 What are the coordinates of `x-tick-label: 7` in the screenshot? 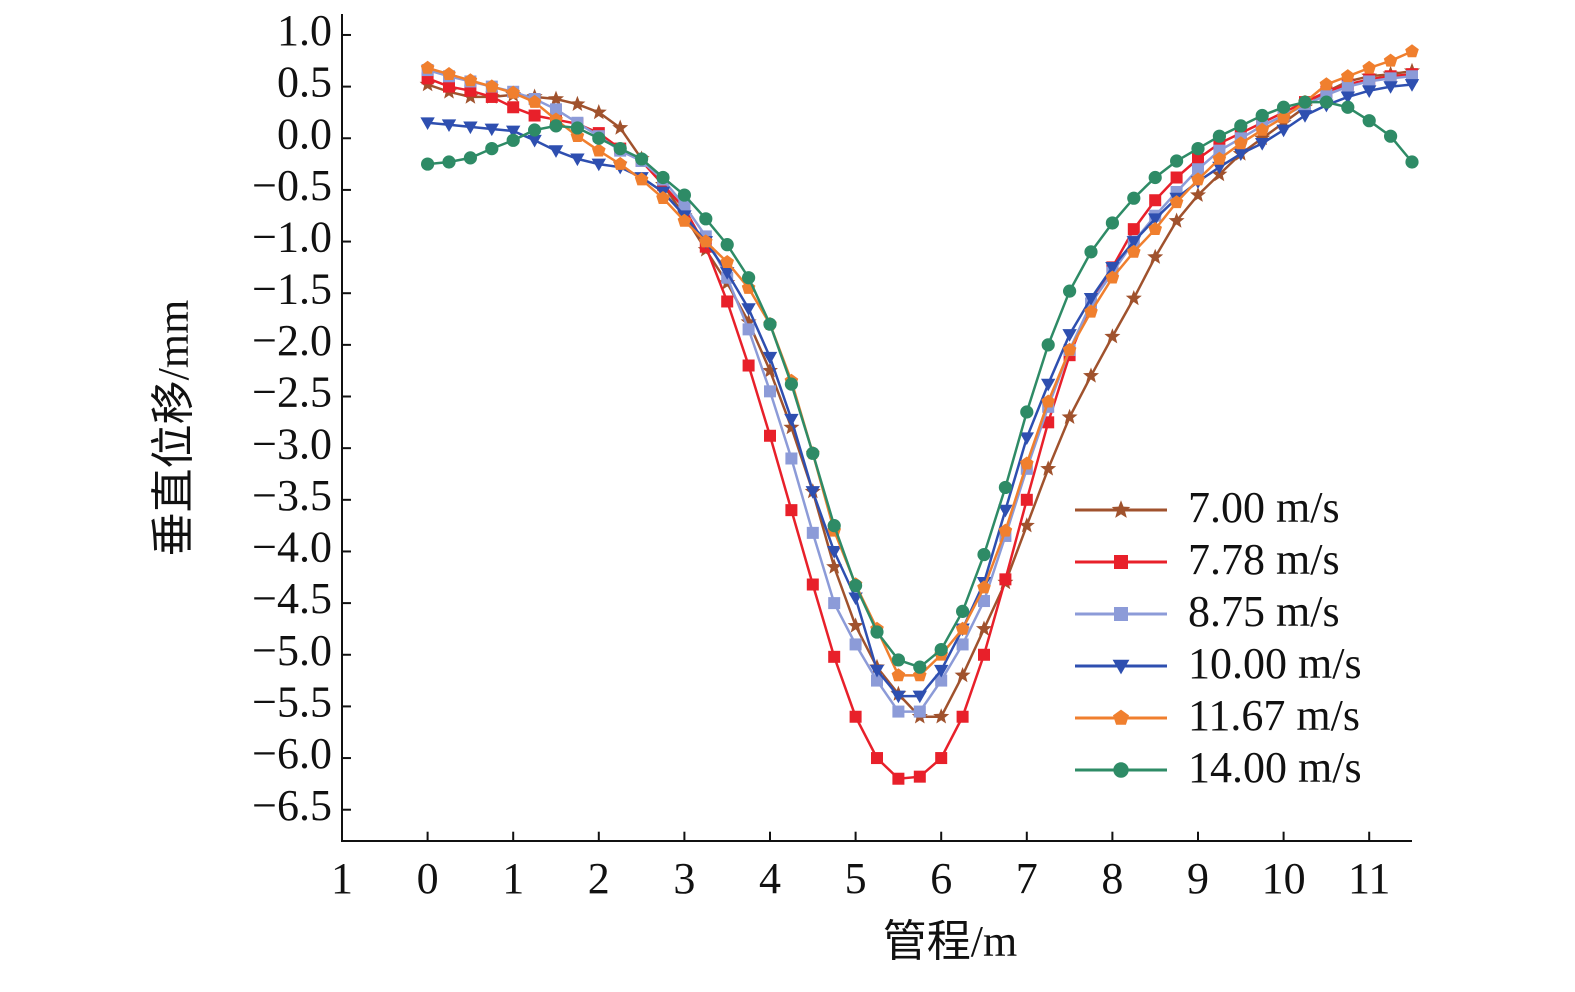 It's located at (1027, 878).